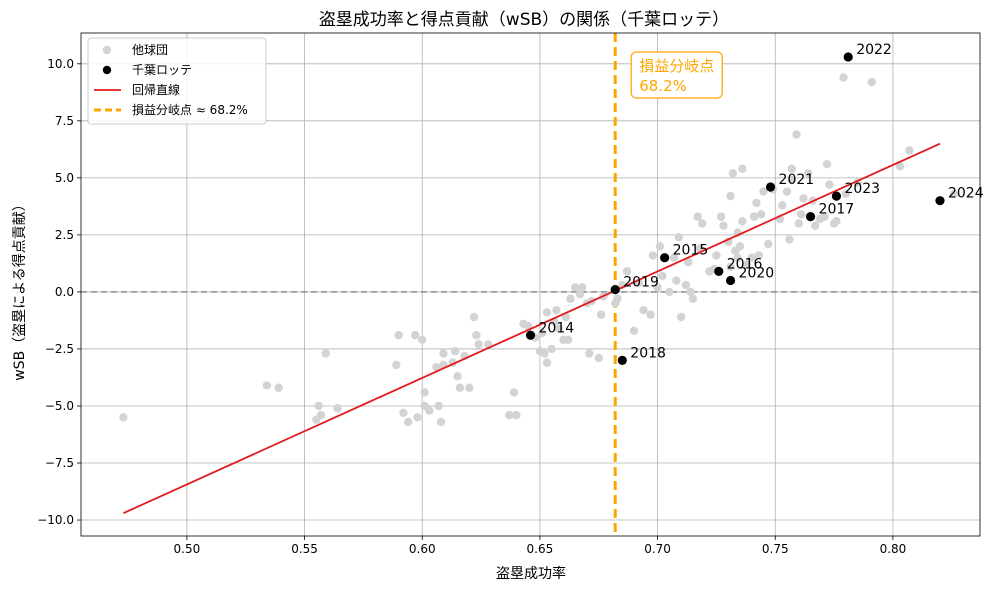 The width and height of the screenshot is (989, 594). I want to click on x-tick-label: 0.50, so click(187, 549).